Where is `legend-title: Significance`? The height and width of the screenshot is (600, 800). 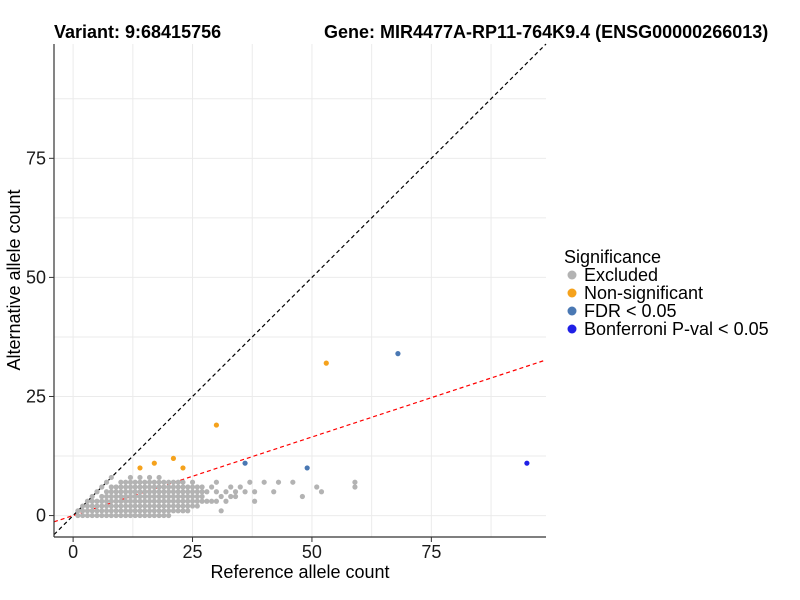
legend-title: Significance is located at coordinates (612, 257).